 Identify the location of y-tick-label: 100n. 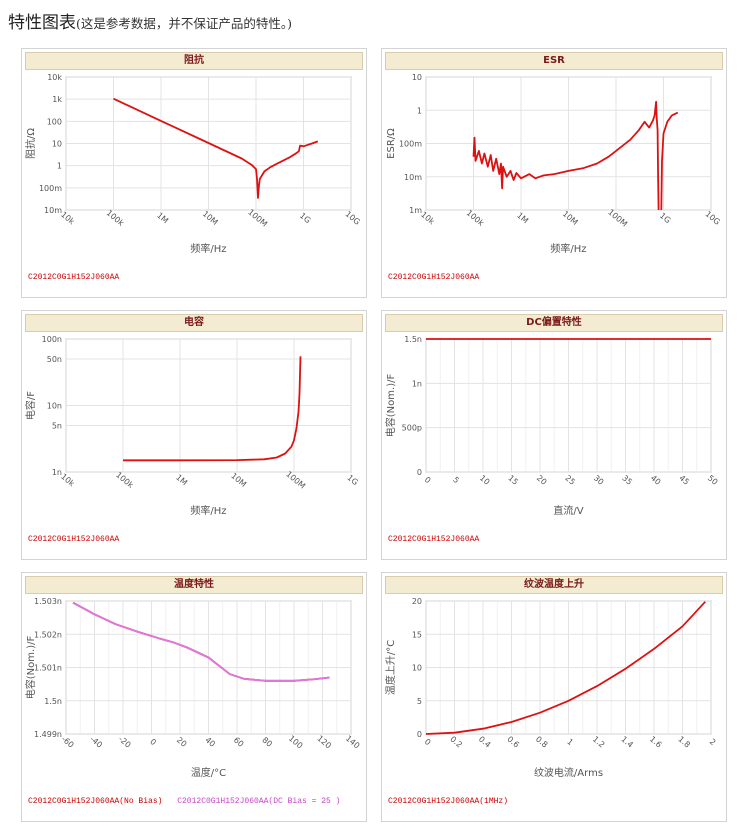
(52, 339).